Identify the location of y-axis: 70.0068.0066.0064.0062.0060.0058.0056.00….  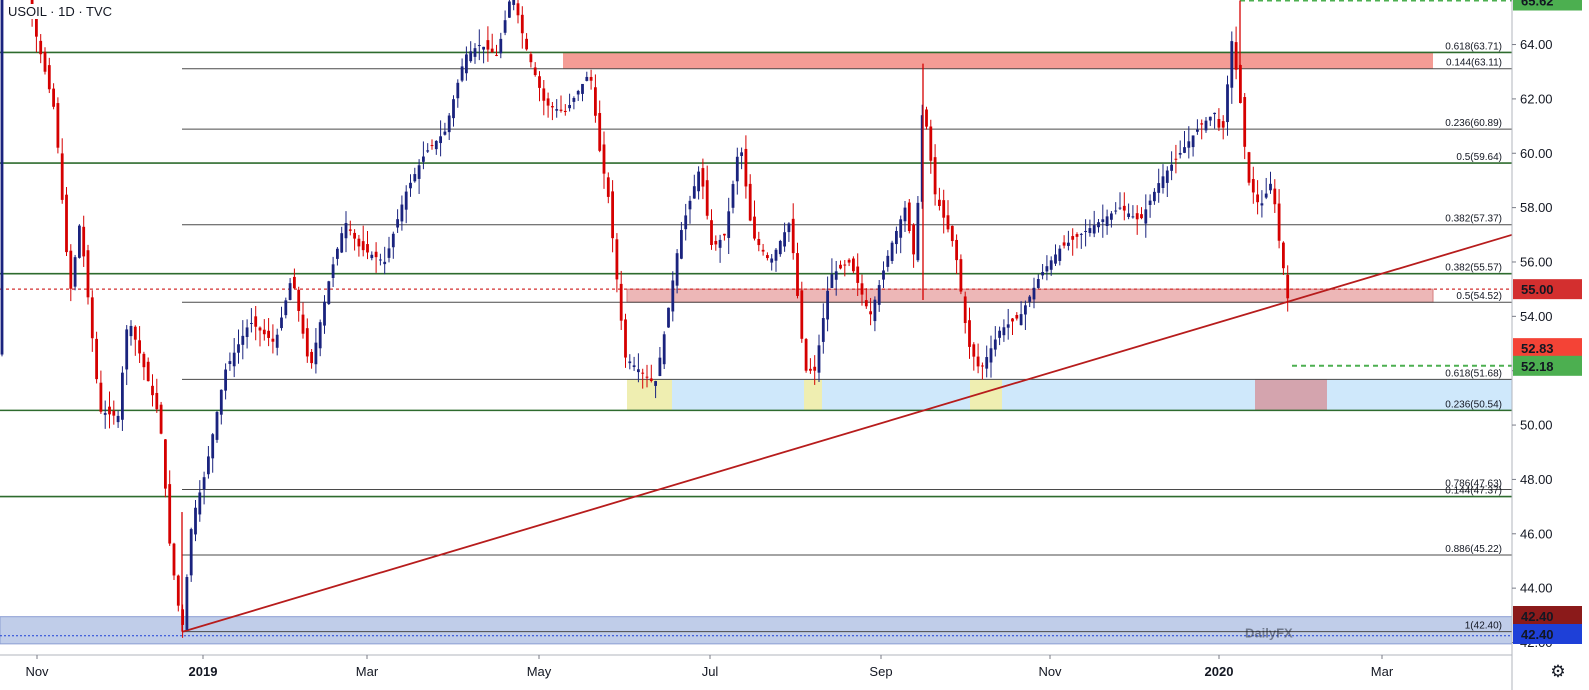
(1532, 325).